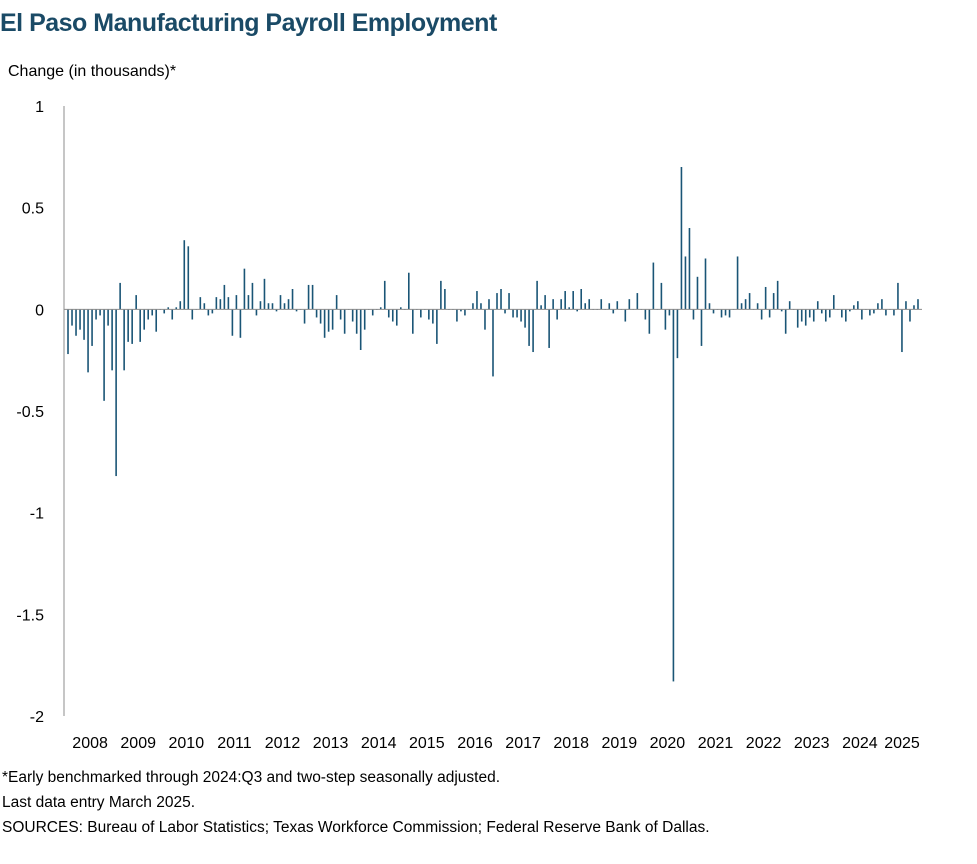 Image resolution: width=977 pixels, height=864 pixels. I want to click on x-tick-label: 2024, so click(860, 743).